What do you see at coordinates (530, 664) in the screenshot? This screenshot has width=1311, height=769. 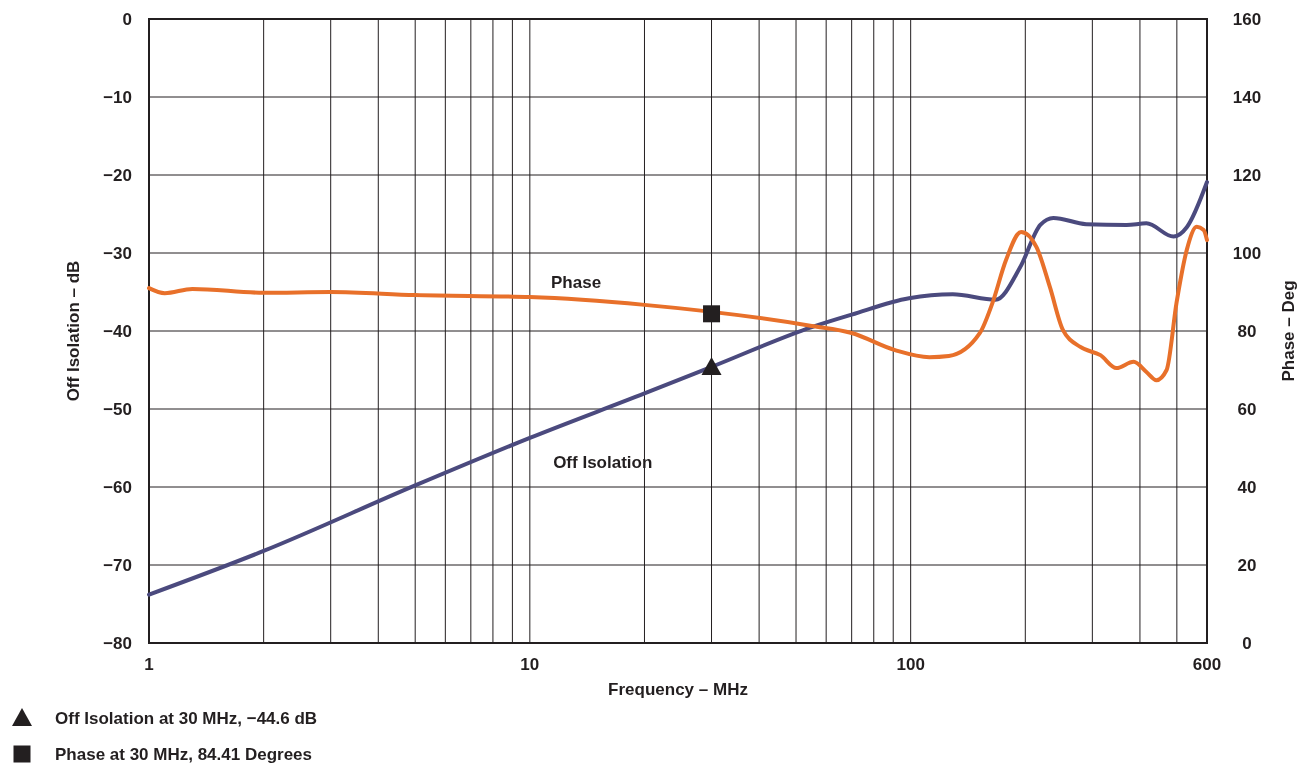 I see `x-tick-label: 10` at bounding box center [530, 664].